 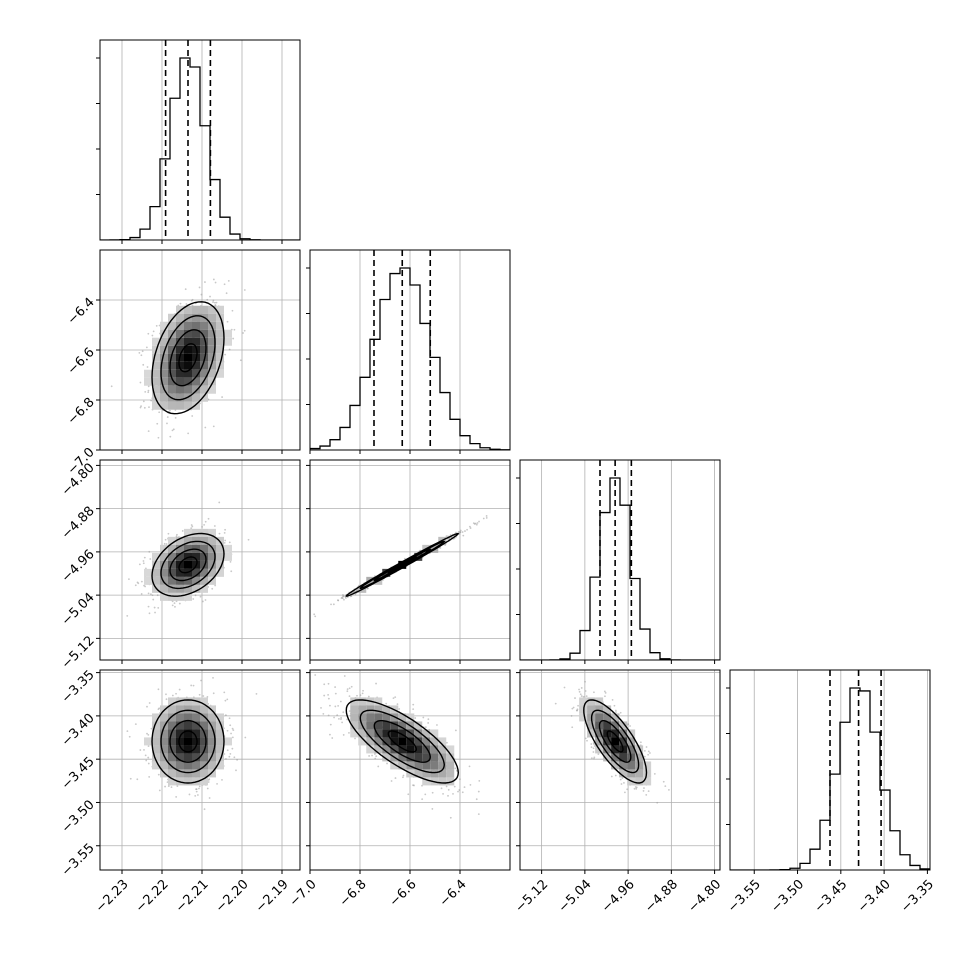 What do you see at coordinates (272, 896) in the screenshot?
I see `xtick-label-0-4: −2.19` at bounding box center [272, 896].